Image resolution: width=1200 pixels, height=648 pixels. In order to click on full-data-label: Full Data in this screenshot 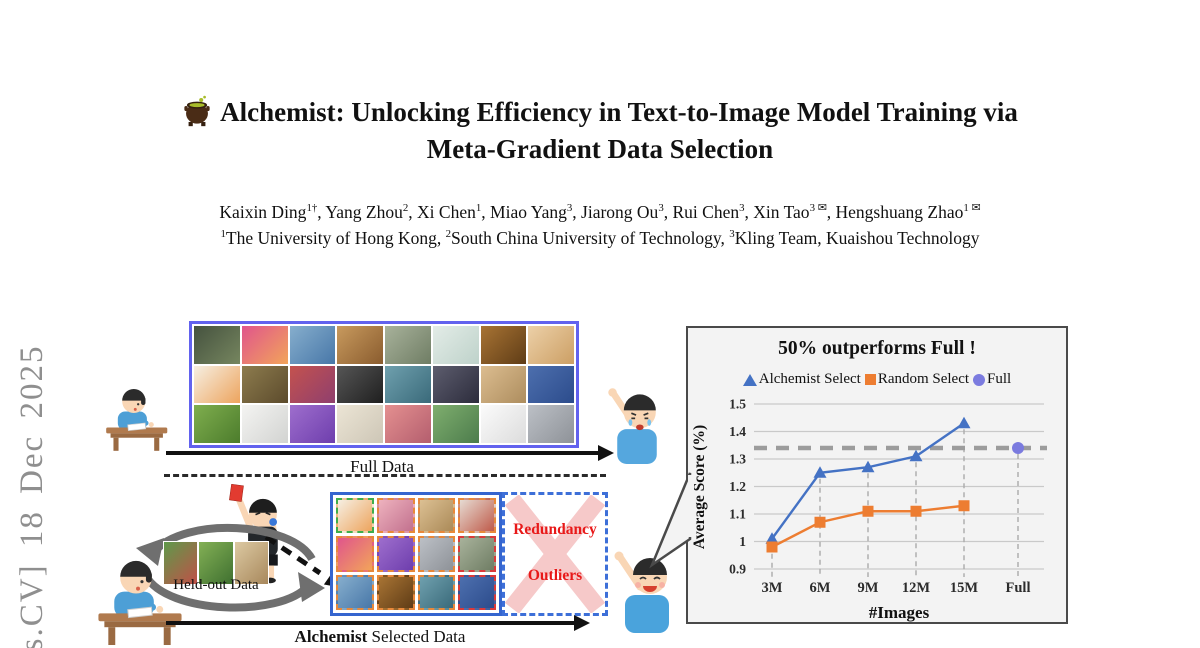, I will do `click(382, 466)`.